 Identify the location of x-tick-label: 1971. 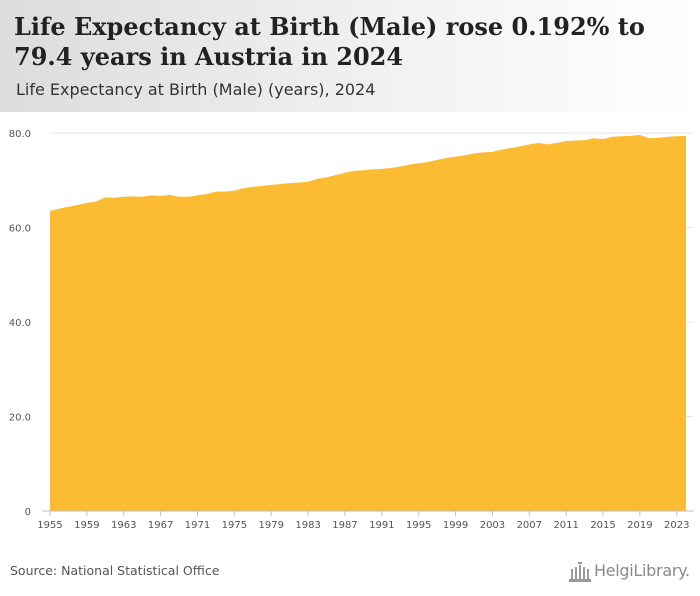
(197, 525).